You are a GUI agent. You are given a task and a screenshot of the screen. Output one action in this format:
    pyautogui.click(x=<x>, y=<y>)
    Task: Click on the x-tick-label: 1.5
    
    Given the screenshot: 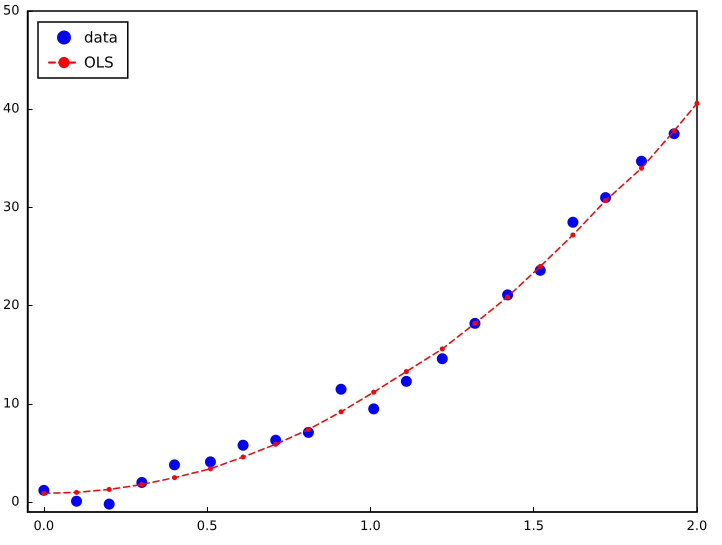 What is the action you would take?
    pyautogui.click(x=533, y=526)
    